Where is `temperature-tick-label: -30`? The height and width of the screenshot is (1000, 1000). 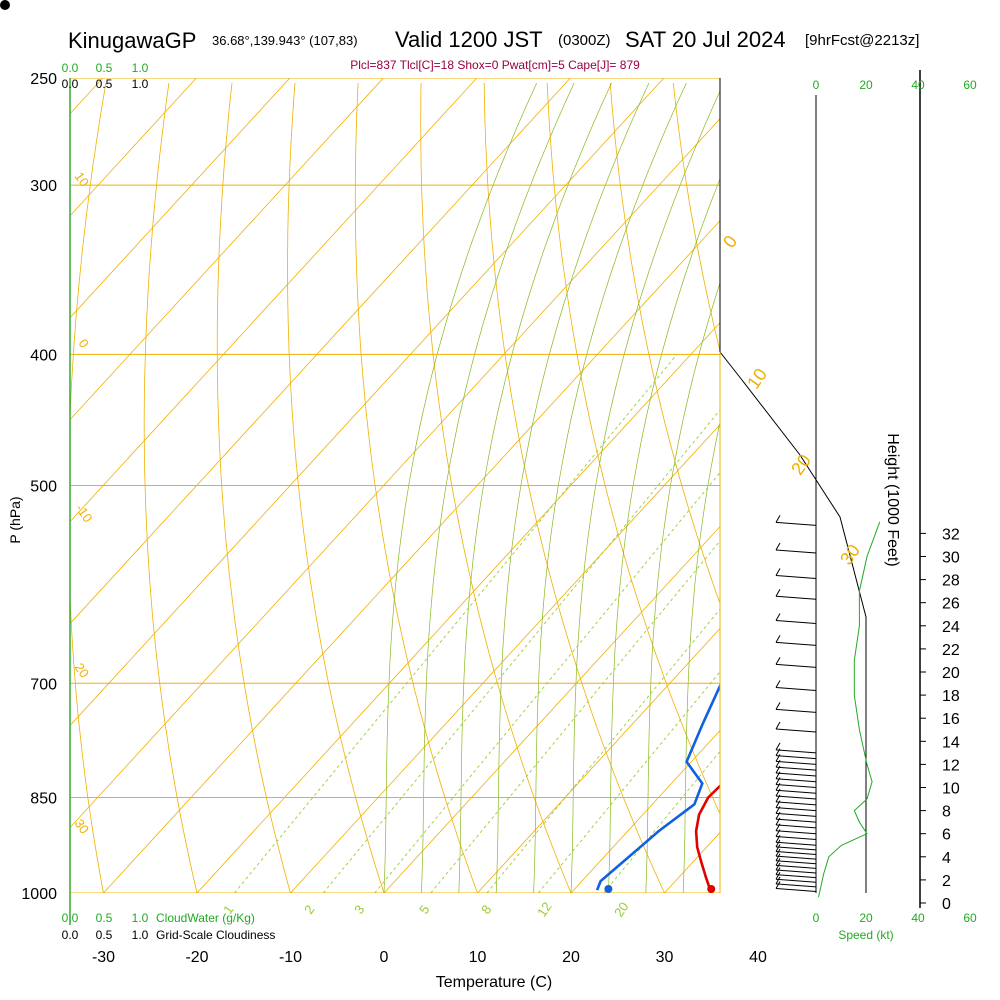 temperature-tick-label: -30 is located at coordinates (103, 957).